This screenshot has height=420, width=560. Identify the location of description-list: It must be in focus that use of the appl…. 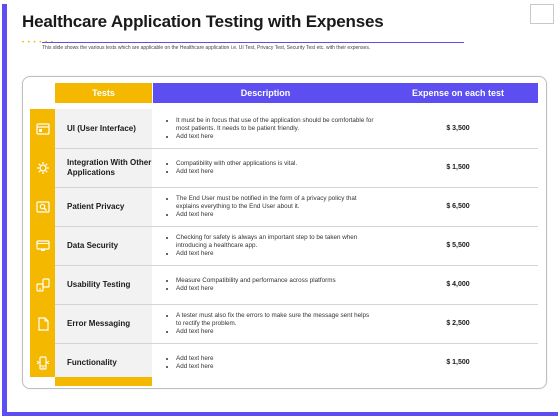
(267, 129).